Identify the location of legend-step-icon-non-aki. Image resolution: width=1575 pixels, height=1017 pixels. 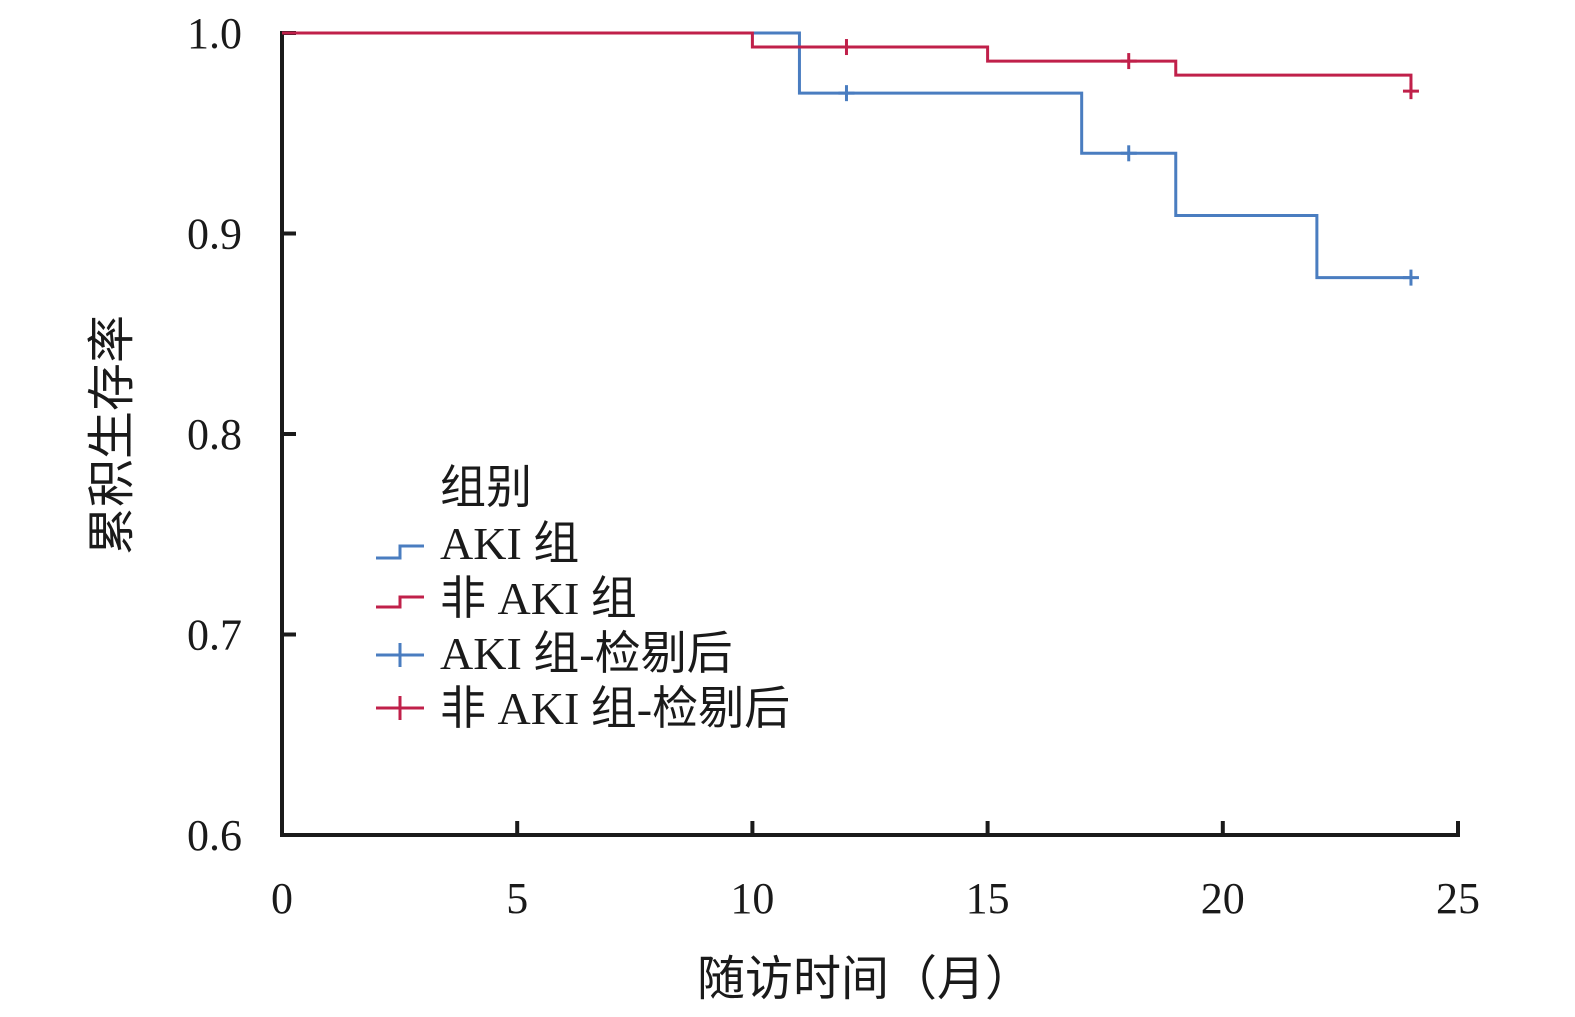
(400, 602).